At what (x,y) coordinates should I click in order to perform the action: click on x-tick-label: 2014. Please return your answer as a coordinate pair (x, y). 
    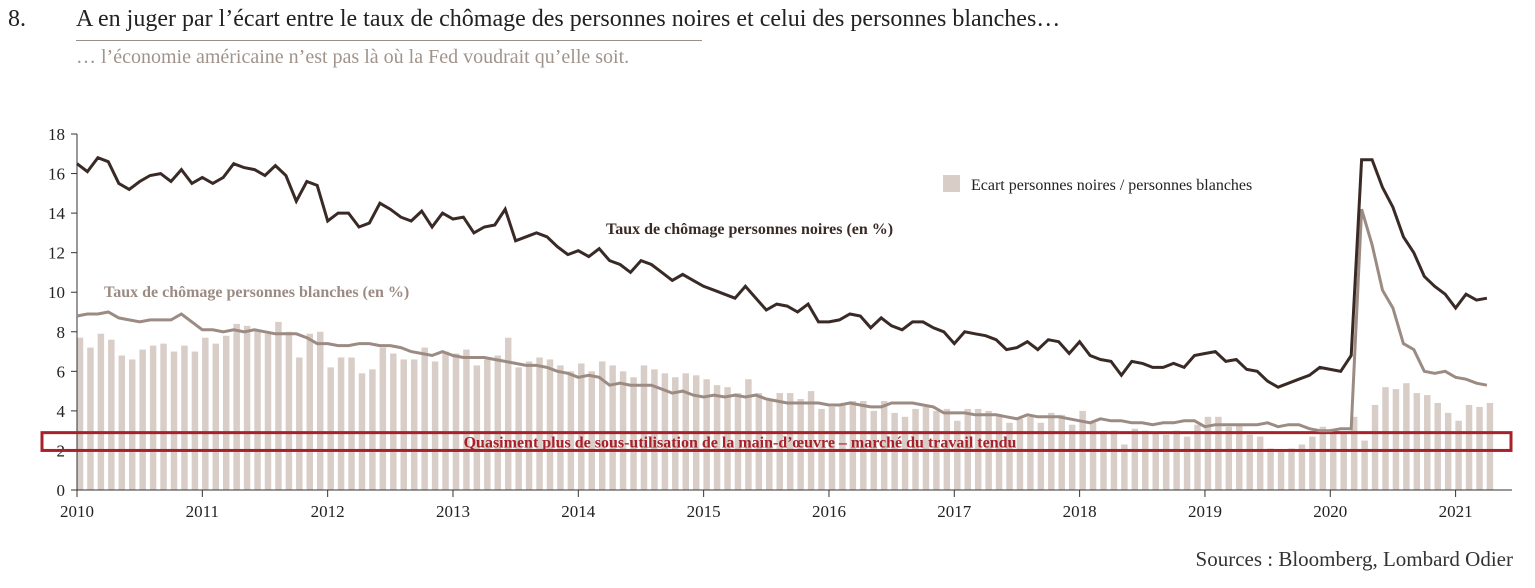
    Looking at the image, I should click on (578, 511).